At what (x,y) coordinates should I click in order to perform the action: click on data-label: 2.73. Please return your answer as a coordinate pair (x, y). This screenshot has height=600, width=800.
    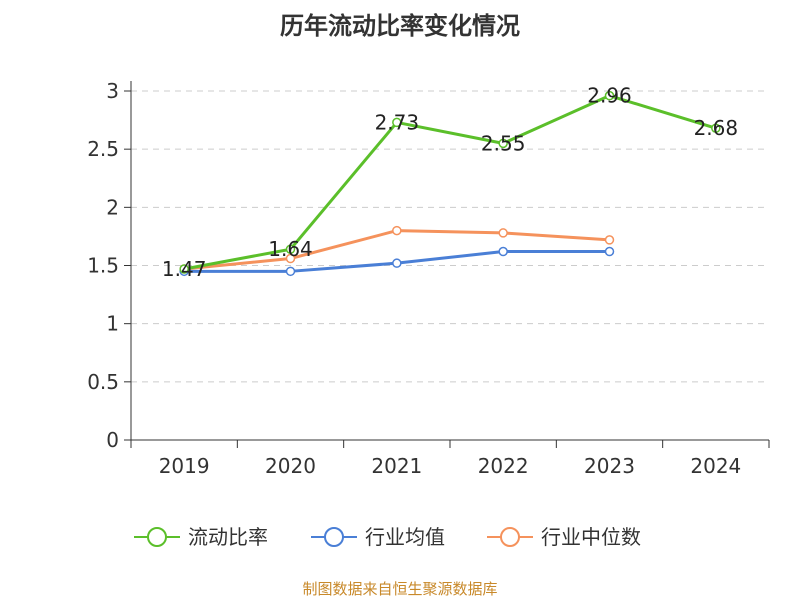
    Looking at the image, I should click on (397, 122).